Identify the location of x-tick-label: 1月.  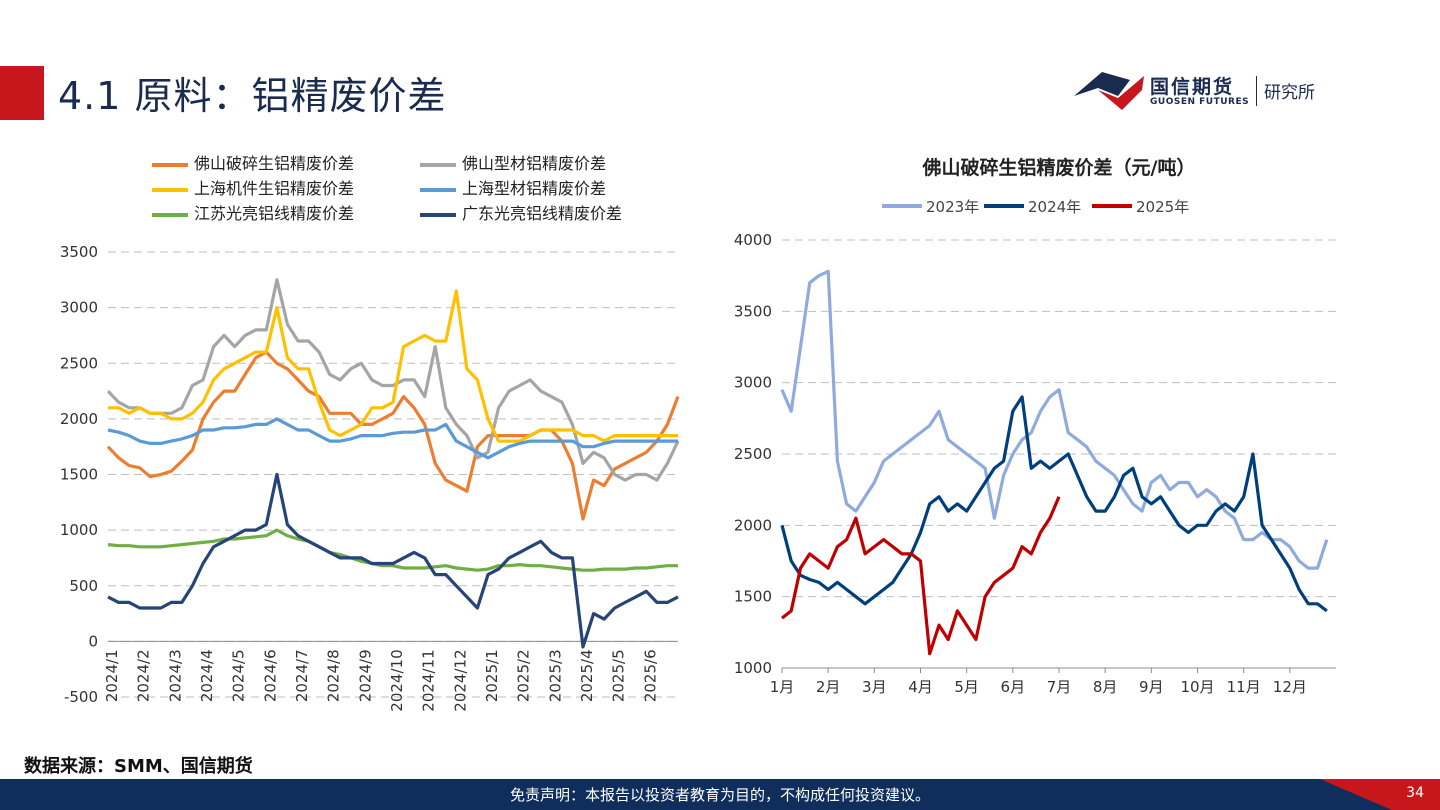
(782, 687).